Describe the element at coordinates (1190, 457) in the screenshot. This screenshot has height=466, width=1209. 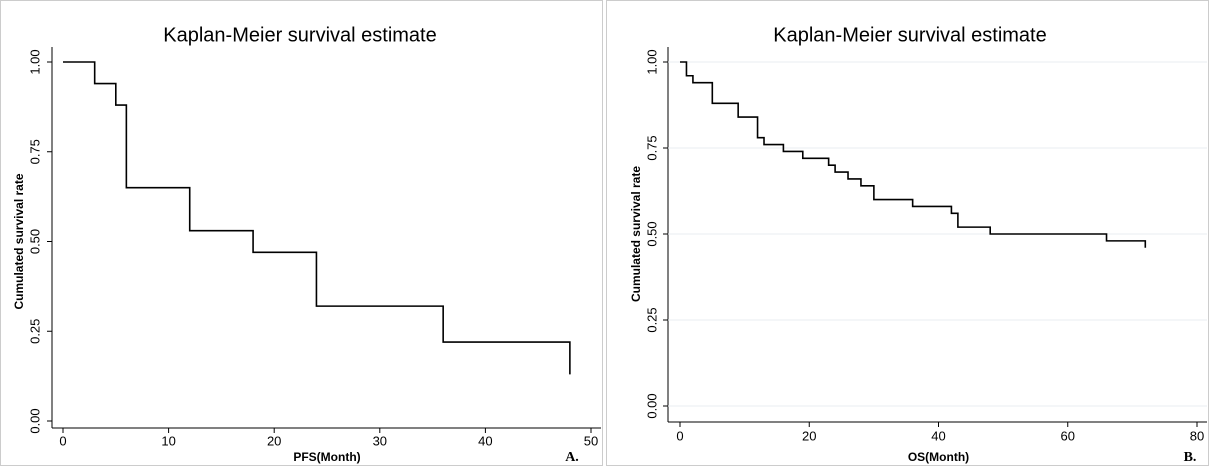
I see `panel-label: B.` at that location.